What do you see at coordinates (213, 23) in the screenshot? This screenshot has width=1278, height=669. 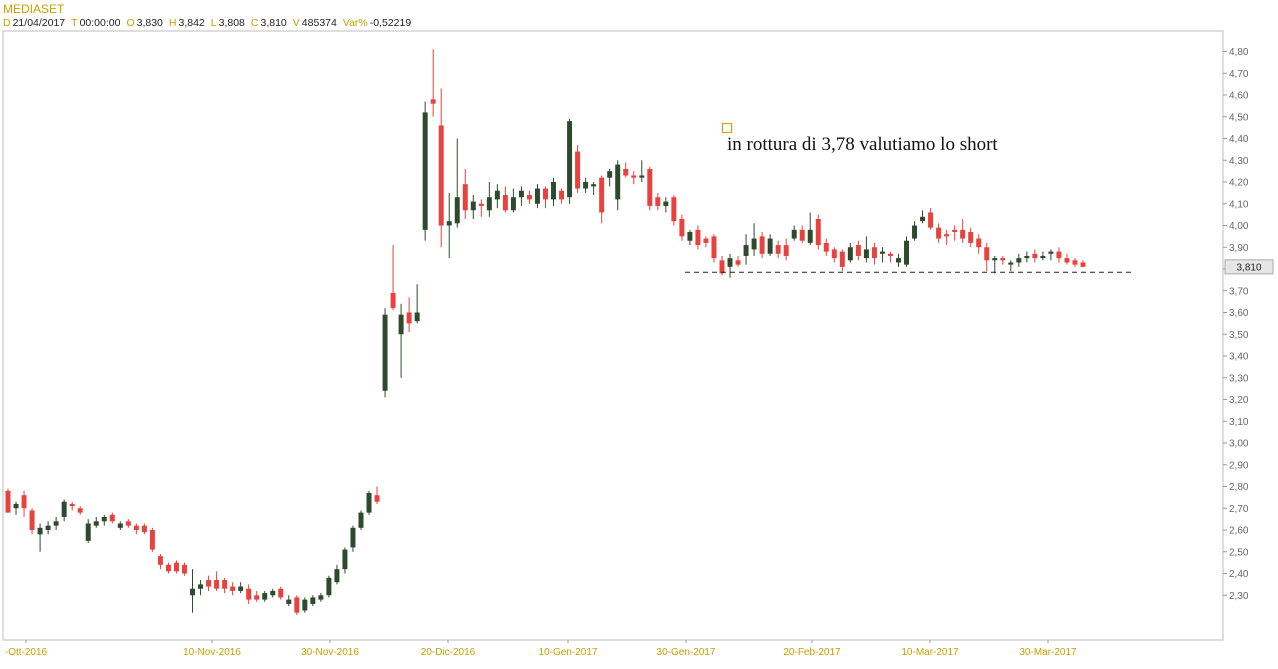 I see `info-field-key: L` at bounding box center [213, 23].